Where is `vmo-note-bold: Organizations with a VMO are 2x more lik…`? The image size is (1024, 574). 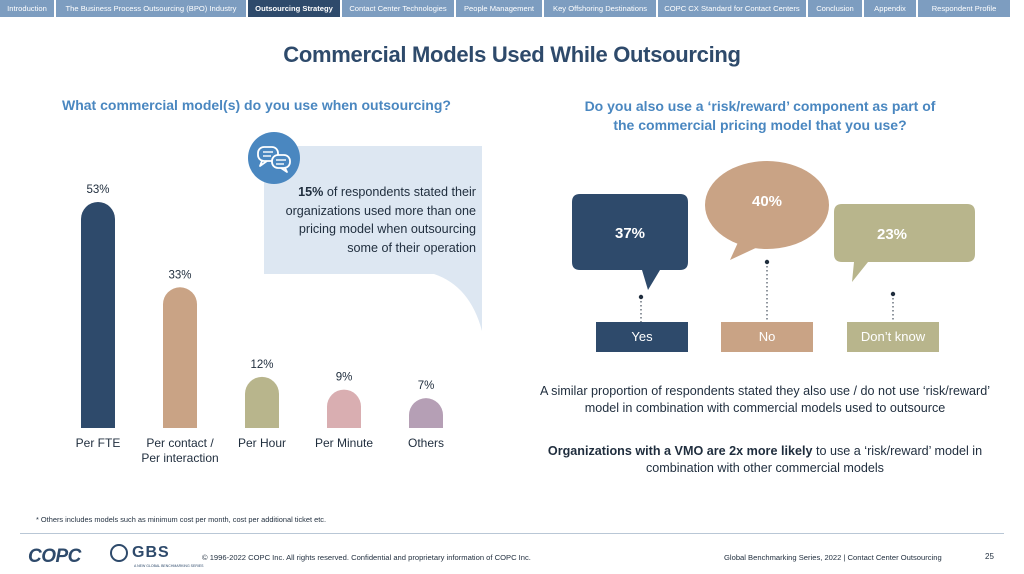
vmo-note-bold: Organizations with a VMO are 2x more lik… is located at coordinates (680, 451).